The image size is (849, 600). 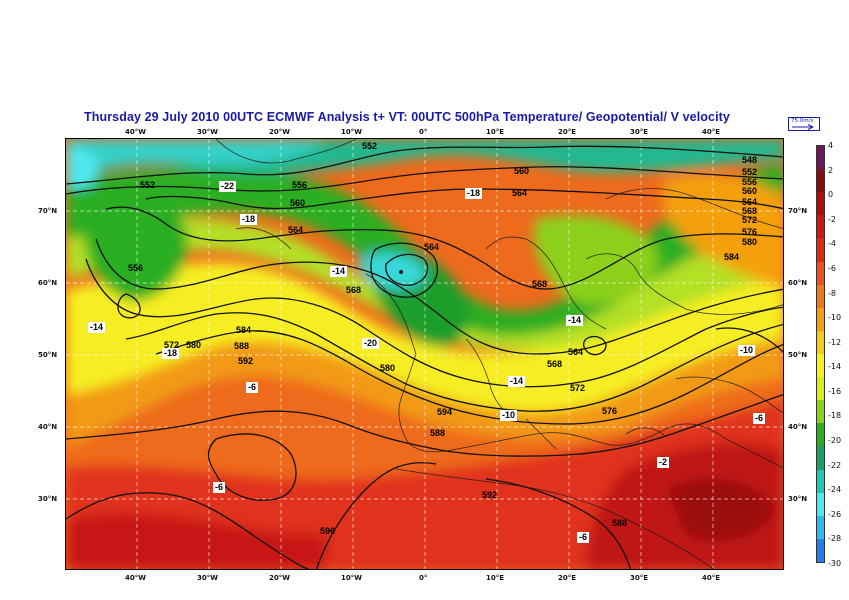 I want to click on colorbar-tick-label: -30, so click(x=835, y=563).